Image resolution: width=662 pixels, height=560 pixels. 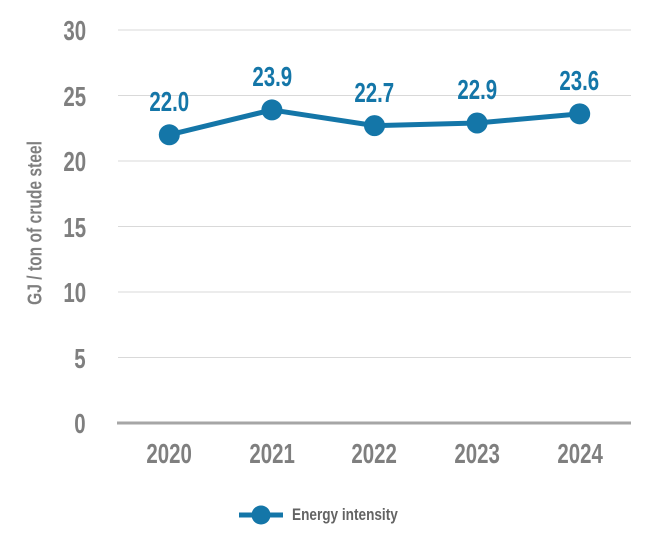 What do you see at coordinates (74, 292) in the screenshot?
I see `y-tick-text: 10` at bounding box center [74, 292].